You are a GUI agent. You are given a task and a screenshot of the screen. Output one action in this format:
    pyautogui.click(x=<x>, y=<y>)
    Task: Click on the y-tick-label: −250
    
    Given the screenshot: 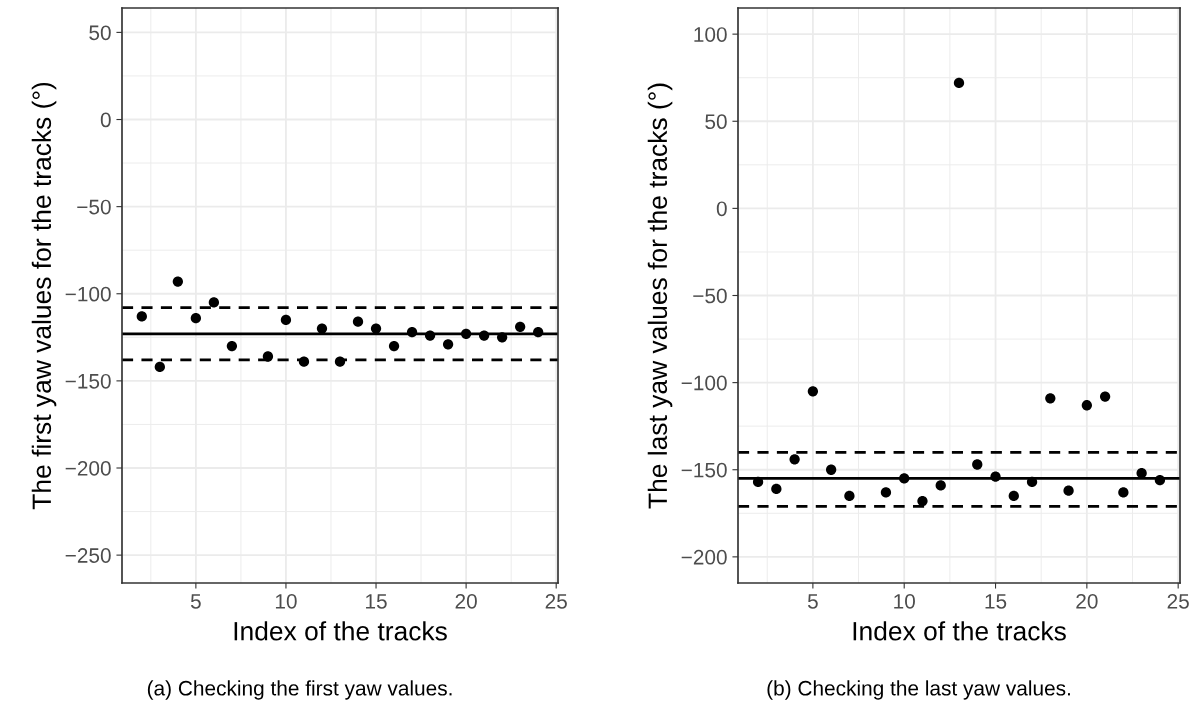 What is the action you would take?
    pyautogui.click(x=88, y=555)
    